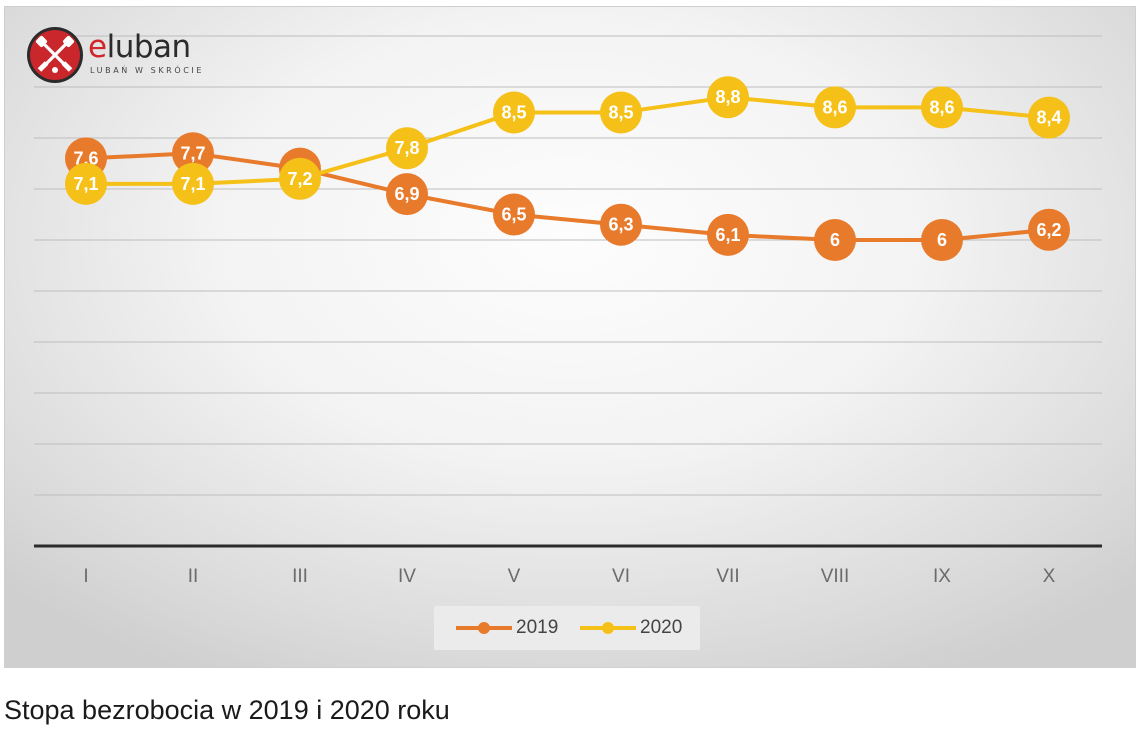  I want to click on crossed-keys-icon, so click(55, 55).